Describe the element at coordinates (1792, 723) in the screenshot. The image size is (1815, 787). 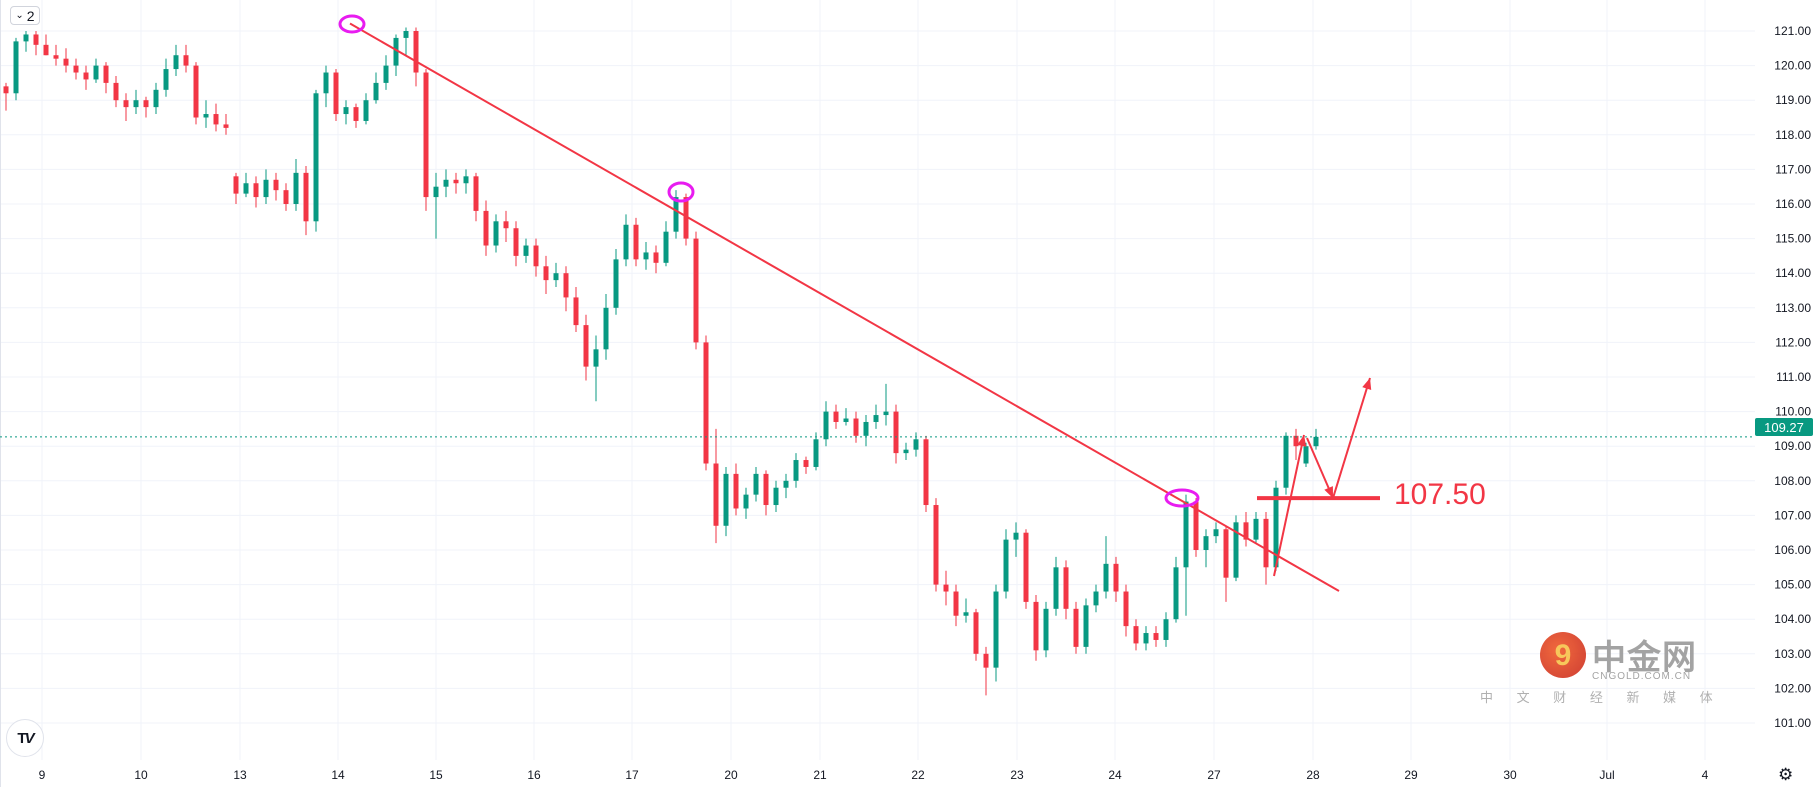
I see `price-tick-label: 101.00` at that location.